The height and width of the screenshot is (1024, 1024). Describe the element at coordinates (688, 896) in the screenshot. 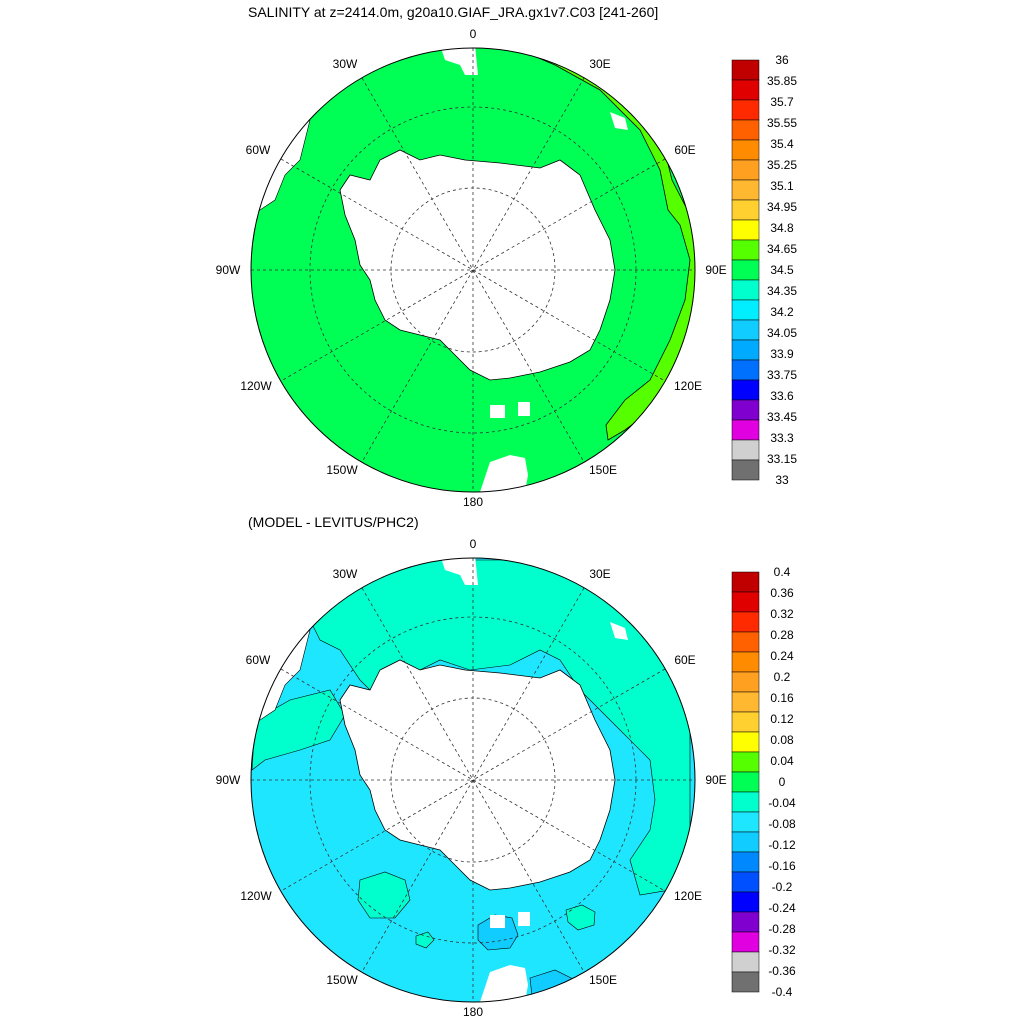

I see `longitude-label: 120E` at that location.